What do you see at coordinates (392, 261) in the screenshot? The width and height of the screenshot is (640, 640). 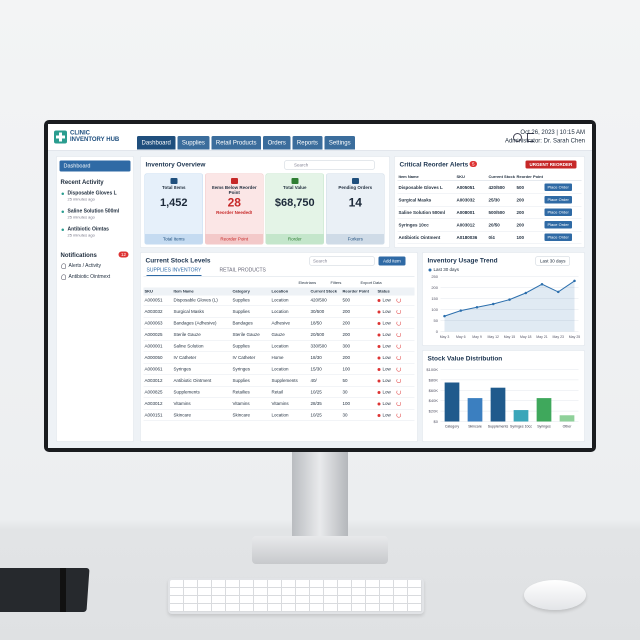 I see `add-button: Add item` at bounding box center [392, 261].